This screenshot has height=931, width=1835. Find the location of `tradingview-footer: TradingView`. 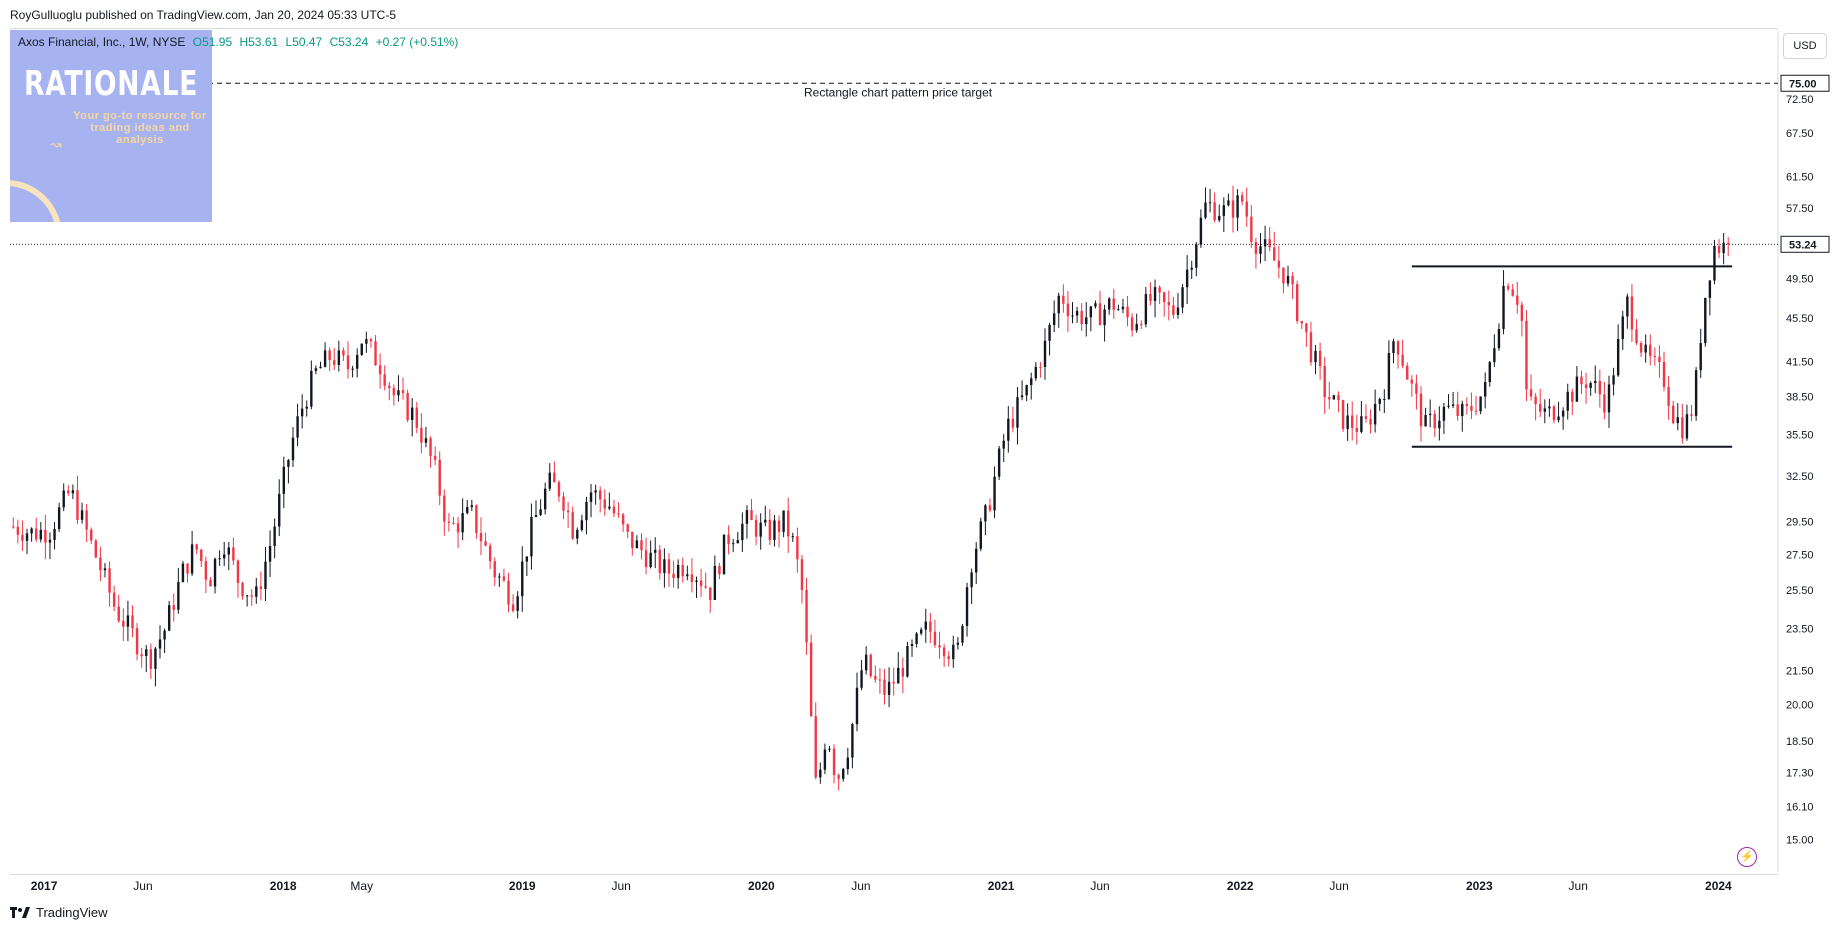

tradingview-footer: TradingView is located at coordinates (59, 912).